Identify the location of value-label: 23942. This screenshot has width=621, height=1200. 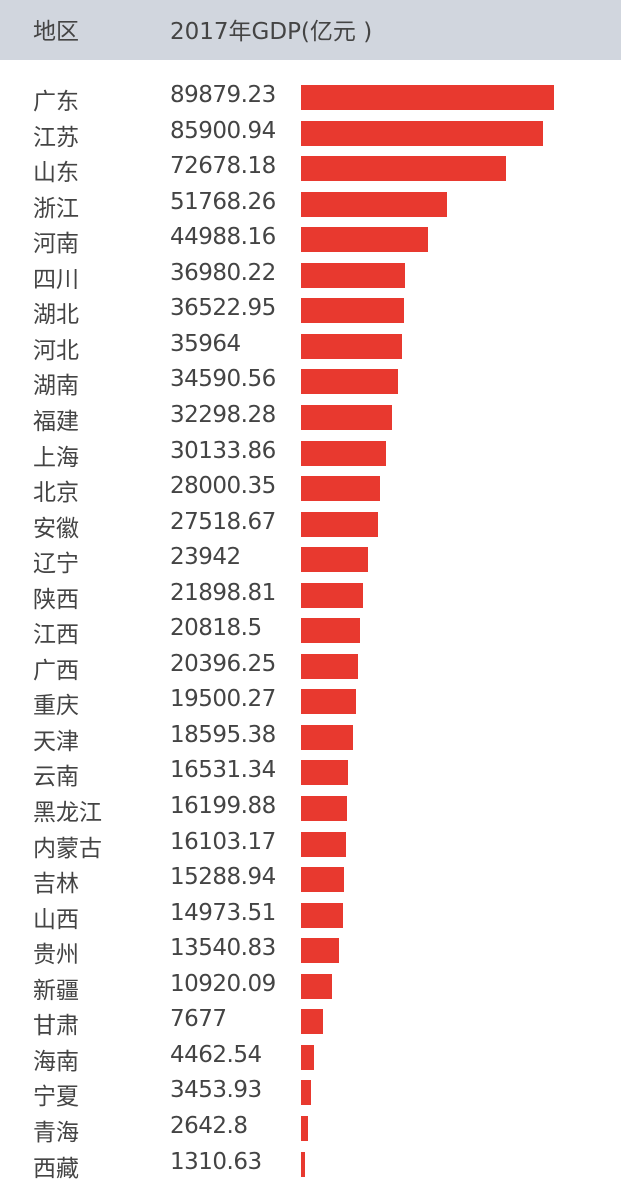
(205, 557).